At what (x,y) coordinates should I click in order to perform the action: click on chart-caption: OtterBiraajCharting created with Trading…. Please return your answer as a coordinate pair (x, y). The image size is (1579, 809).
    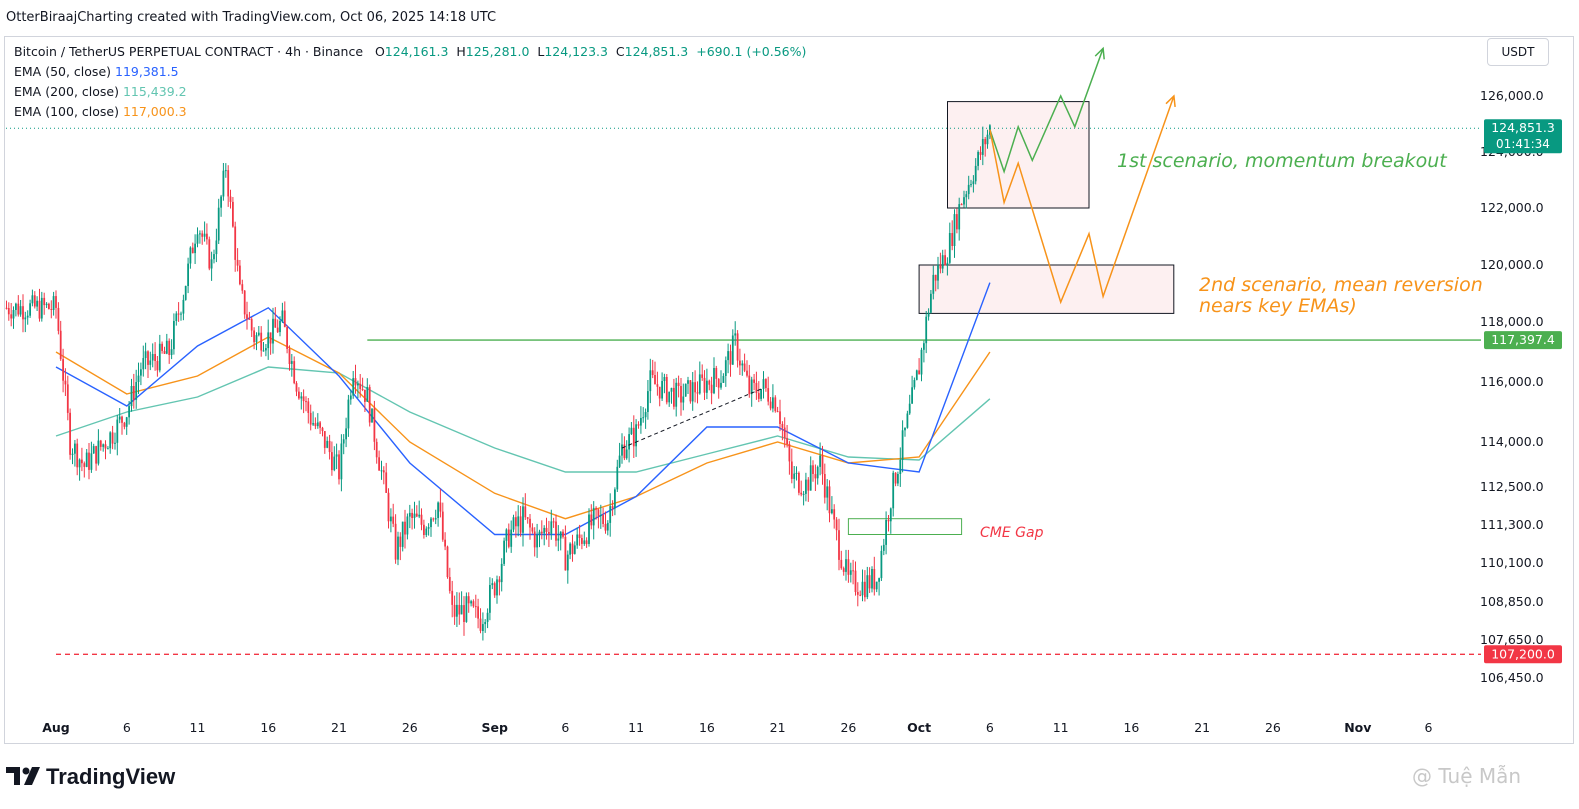
    Looking at the image, I should click on (789, 18).